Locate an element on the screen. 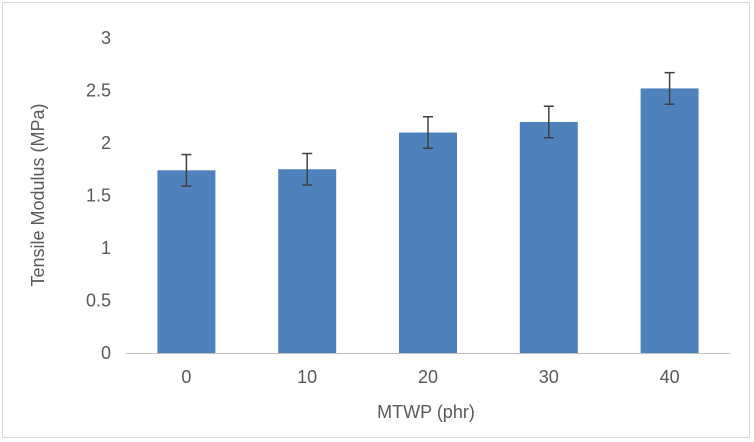 The width and height of the screenshot is (754, 442). y-axis-ticks: 0 0.5 1 1.5 2 2.5 3 is located at coordinates (98, 195).